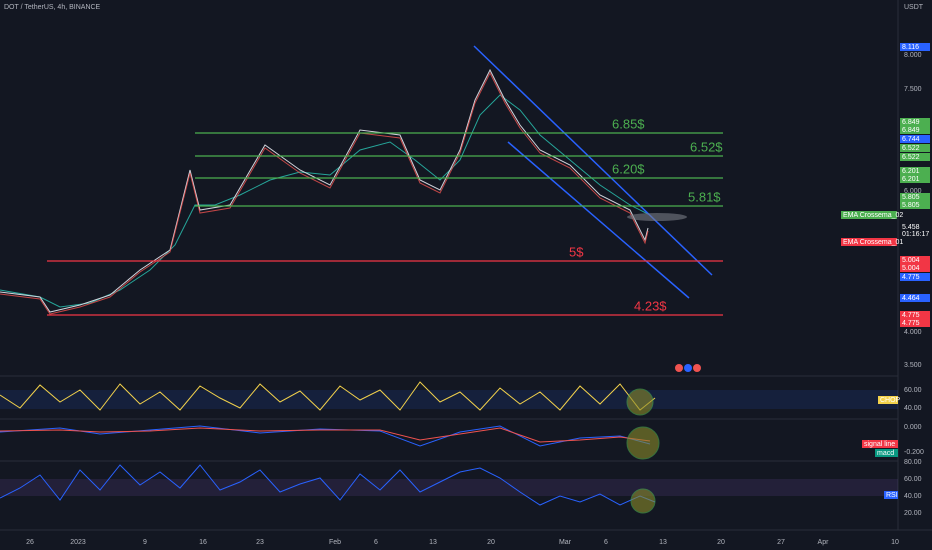 This screenshot has height=550, width=932. Describe the element at coordinates (910, 47) in the screenshot. I see `price-tag: 8.116` at that location.